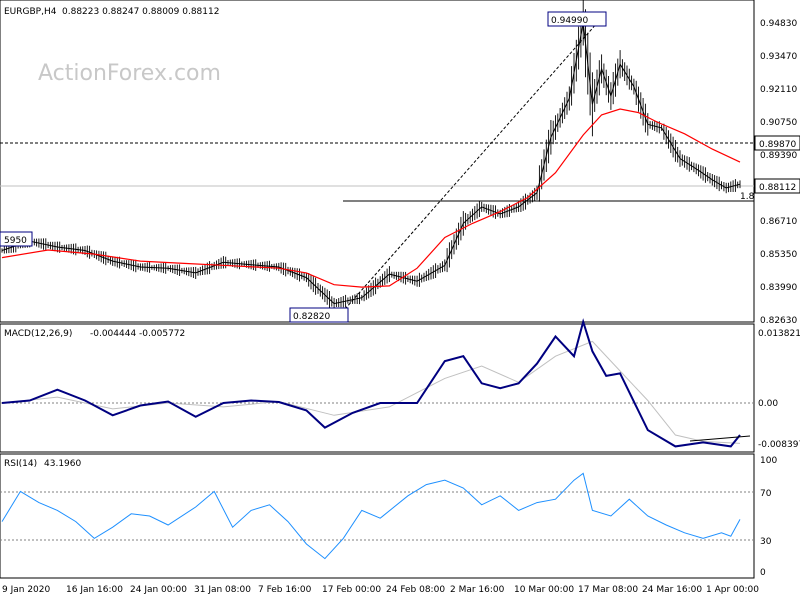 Image resolution: width=800 pixels, height=600 pixels. I want to click on price-tick: 0.92110, so click(778, 90).